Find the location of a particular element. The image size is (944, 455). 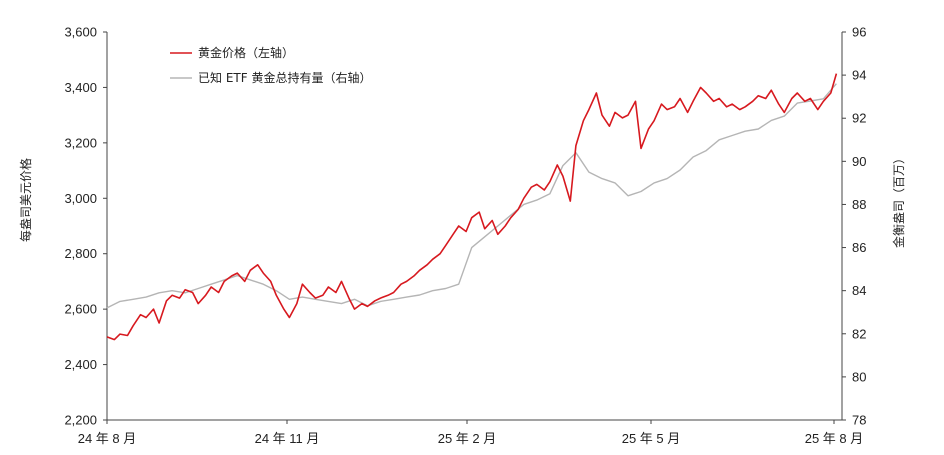

x-tick-label: 25 年 5 月 is located at coordinates (651, 438).